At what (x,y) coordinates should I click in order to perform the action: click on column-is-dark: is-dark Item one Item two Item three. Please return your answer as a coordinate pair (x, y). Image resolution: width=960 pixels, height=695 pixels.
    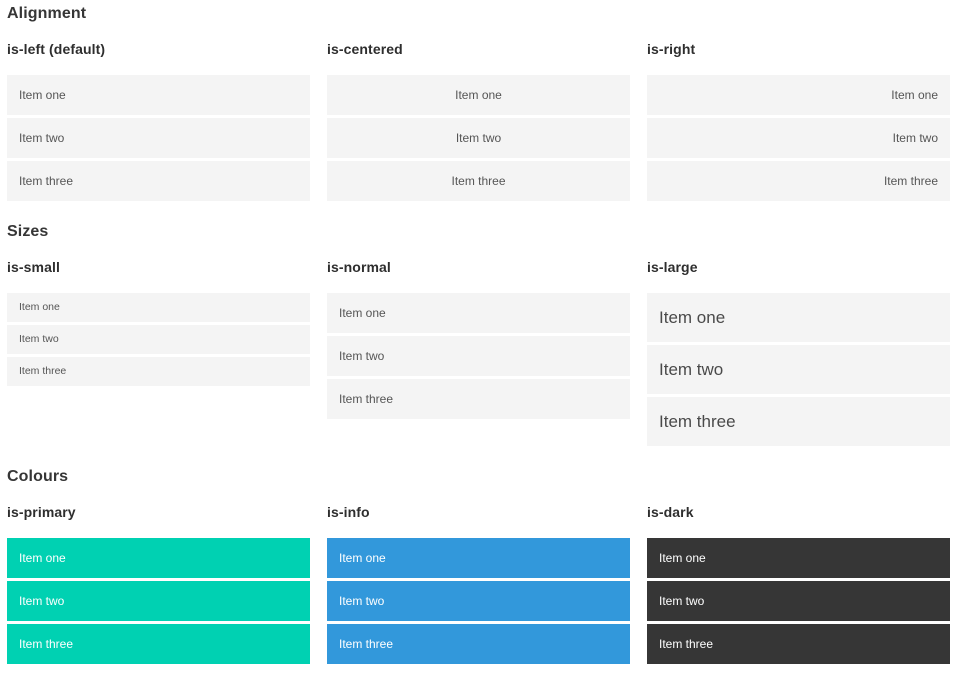
    Looking at the image, I should click on (798, 584).